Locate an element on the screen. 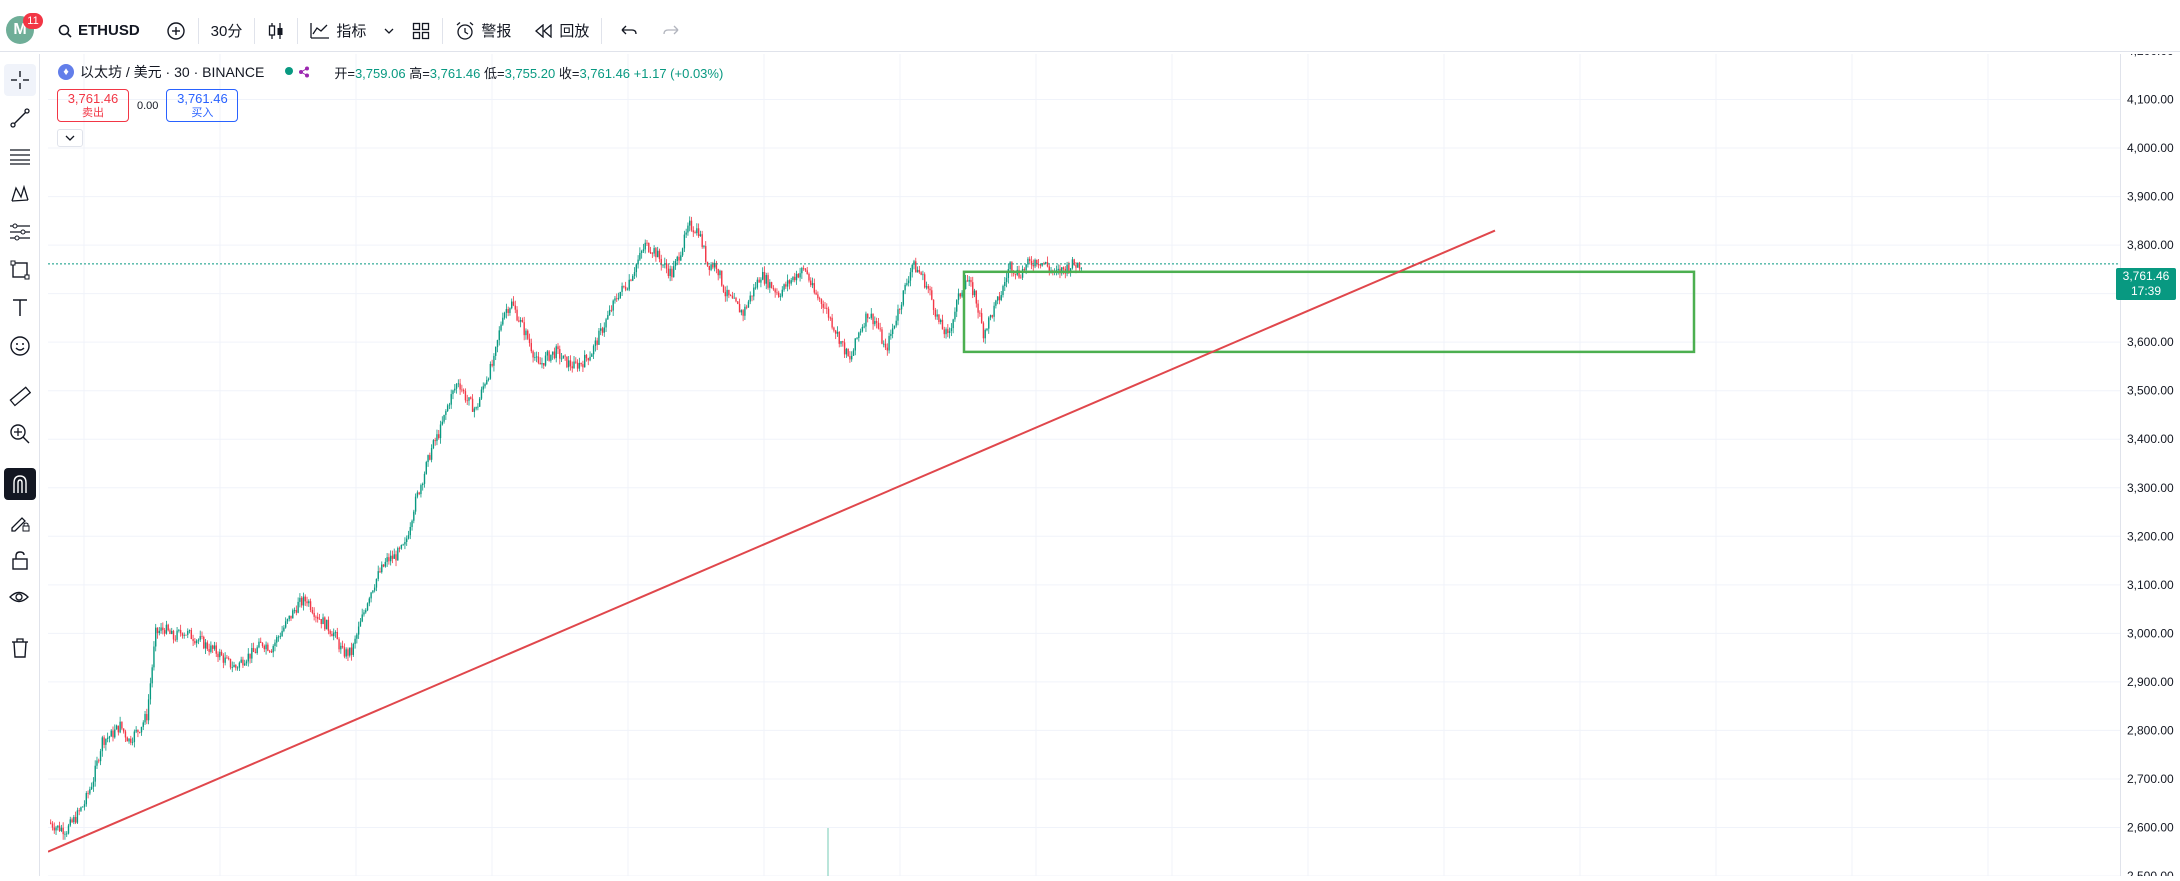  fib-tool is located at coordinates (20, 156).